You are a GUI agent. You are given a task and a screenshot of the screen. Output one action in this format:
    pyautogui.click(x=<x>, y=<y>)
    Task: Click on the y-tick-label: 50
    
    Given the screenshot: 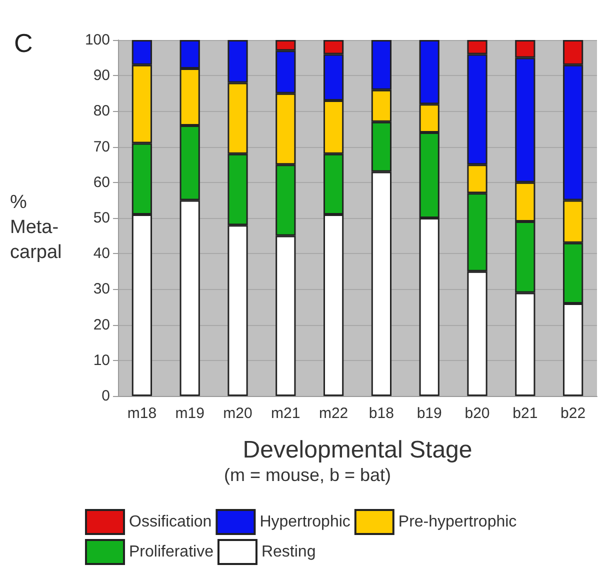 What is the action you would take?
    pyautogui.click(x=101, y=218)
    